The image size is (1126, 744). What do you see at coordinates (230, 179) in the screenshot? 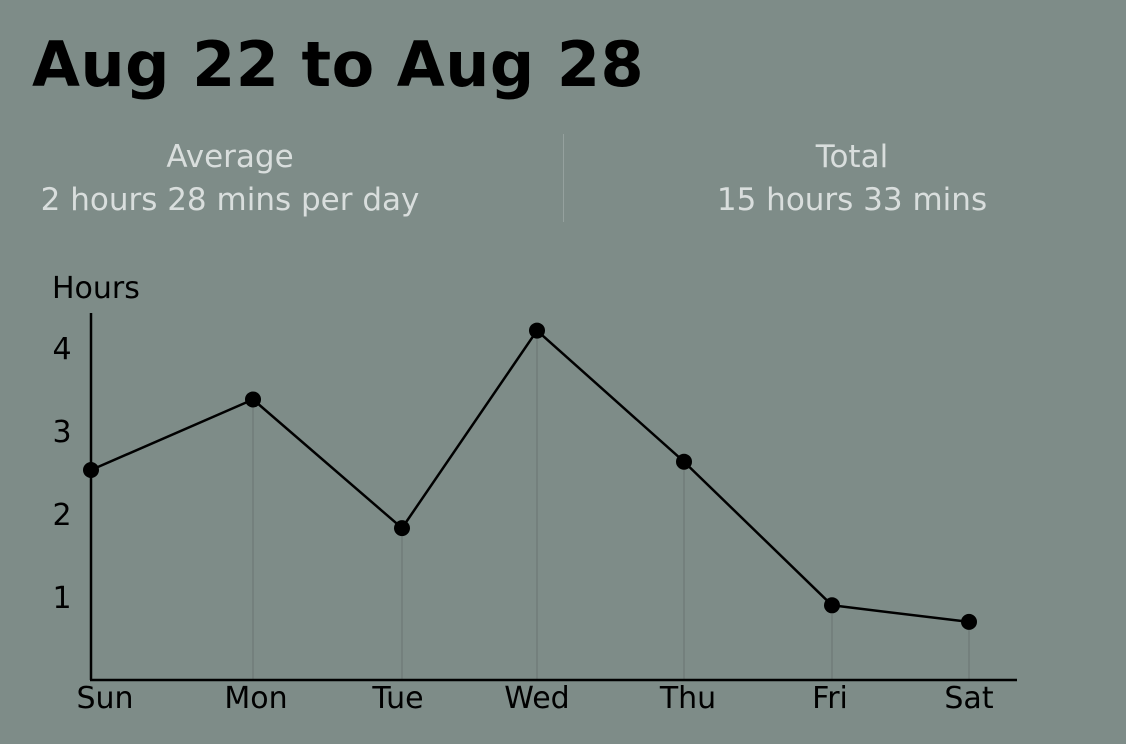
I see `average-stat: Average 2 hours 28 mins per day` at bounding box center [230, 179].